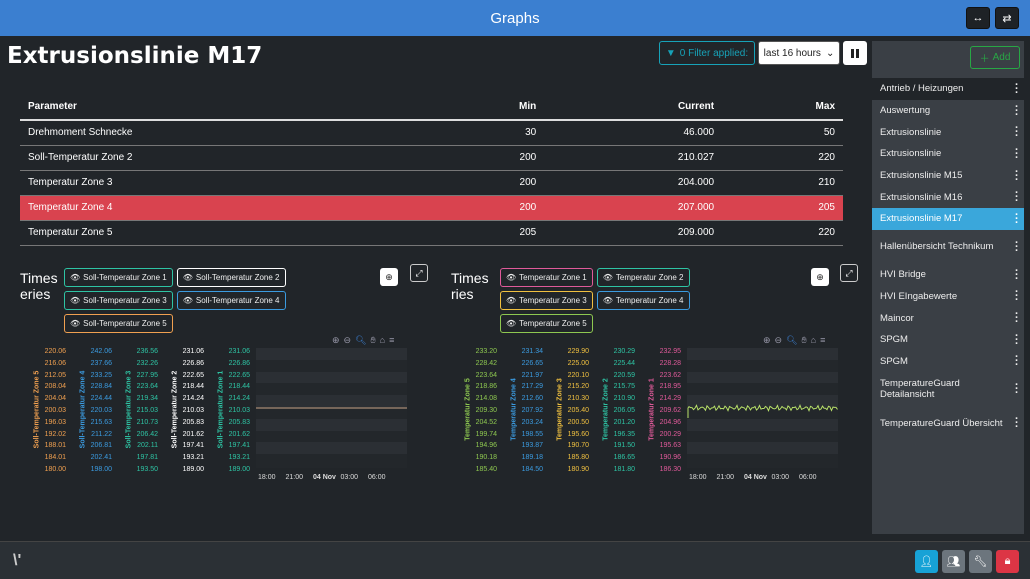  What do you see at coordinates (948, 389) in the screenshot?
I see `sidebar-item: TemperatureGuard Detailansicht · · ·` at bounding box center [948, 389].